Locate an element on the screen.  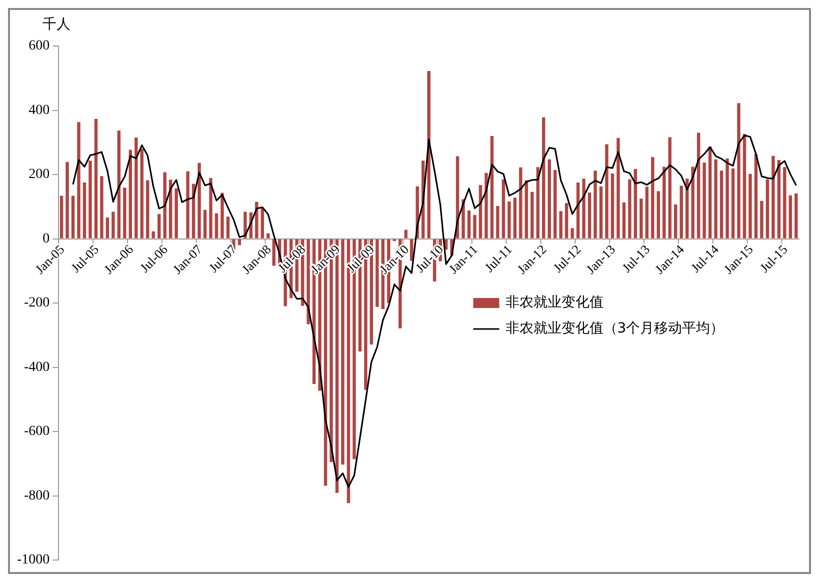
legend-label: 非农就业变化值（3个月移动平均） is located at coordinates (614, 328).